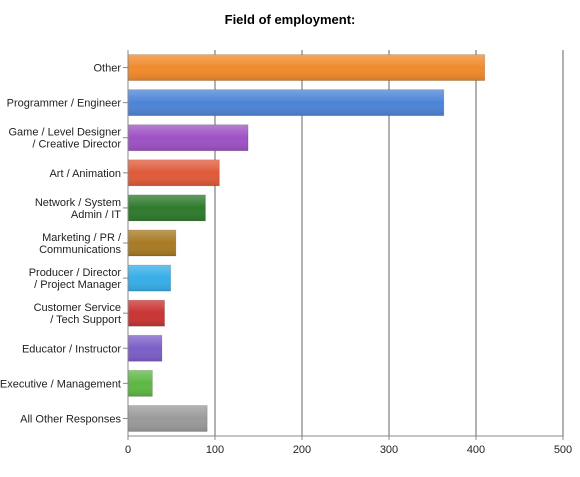 This screenshot has height=477, width=580. I want to click on category-label-line: / Project Manager, so click(77, 285).